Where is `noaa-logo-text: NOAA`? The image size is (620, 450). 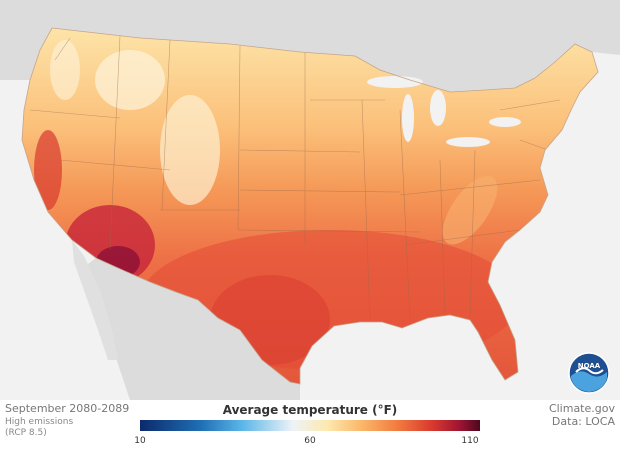
noaa-logo-text: NOAA is located at coordinates (589, 366).